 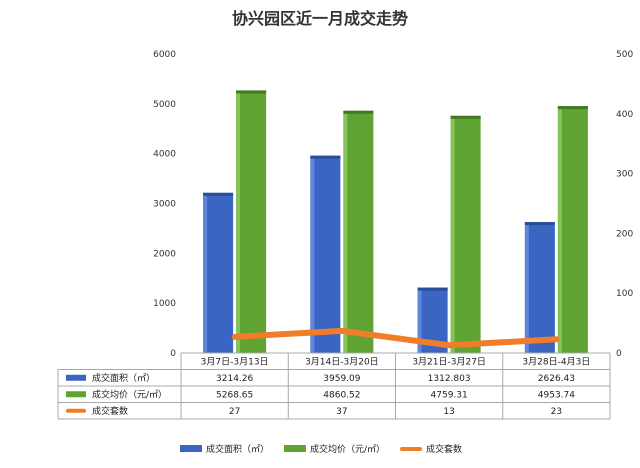 What do you see at coordinates (624, 234) in the screenshot?
I see `y-right-tick-label: 200` at bounding box center [624, 234].